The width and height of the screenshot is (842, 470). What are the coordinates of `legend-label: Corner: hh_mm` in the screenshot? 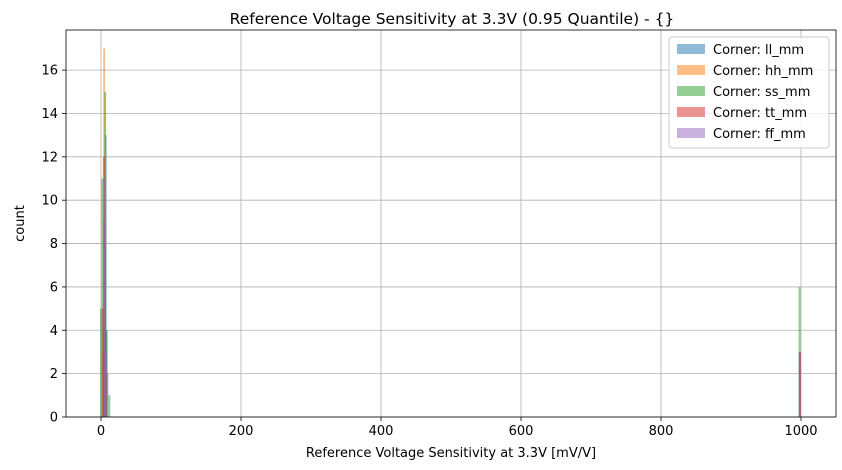 It's located at (763, 71).